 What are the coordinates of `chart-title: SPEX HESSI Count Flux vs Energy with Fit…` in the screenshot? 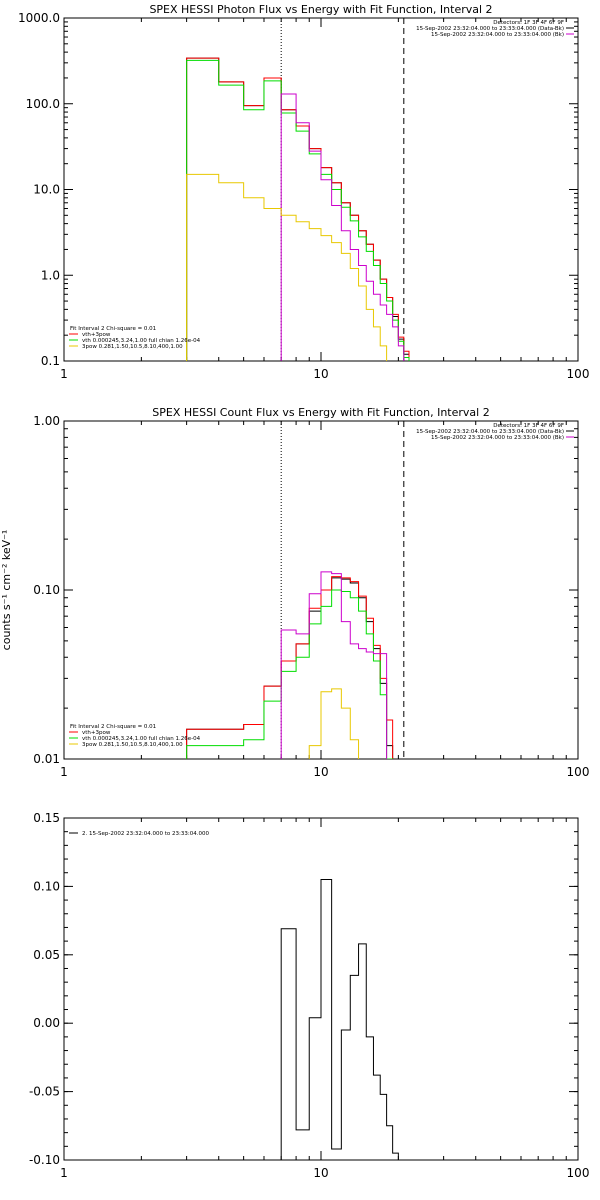 It's located at (320, 412).